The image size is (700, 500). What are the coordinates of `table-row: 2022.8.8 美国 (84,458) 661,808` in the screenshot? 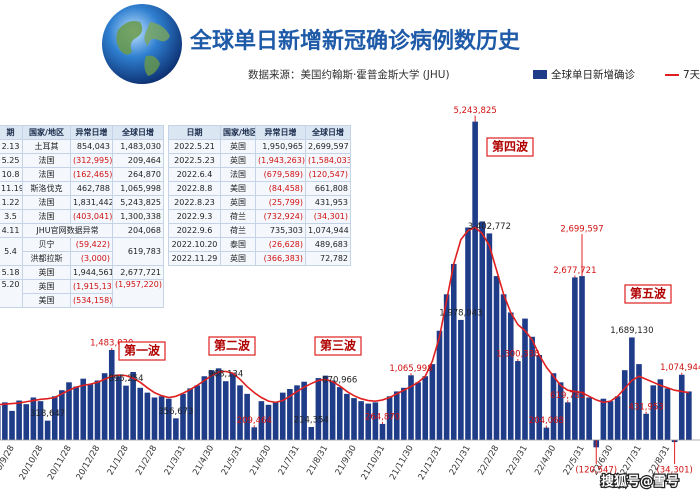 It's located at (259, 188).